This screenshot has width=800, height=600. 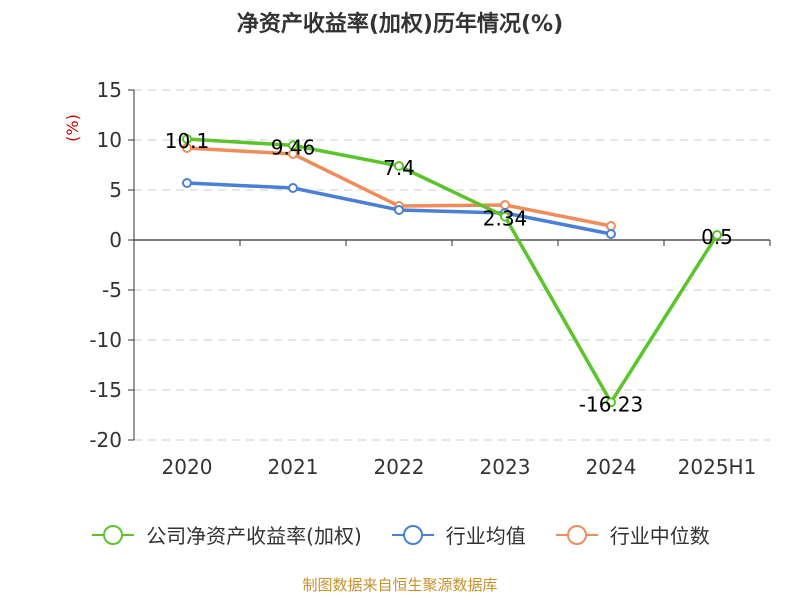 What do you see at coordinates (109, 140) in the screenshot?
I see `y-tick-label: 10` at bounding box center [109, 140].